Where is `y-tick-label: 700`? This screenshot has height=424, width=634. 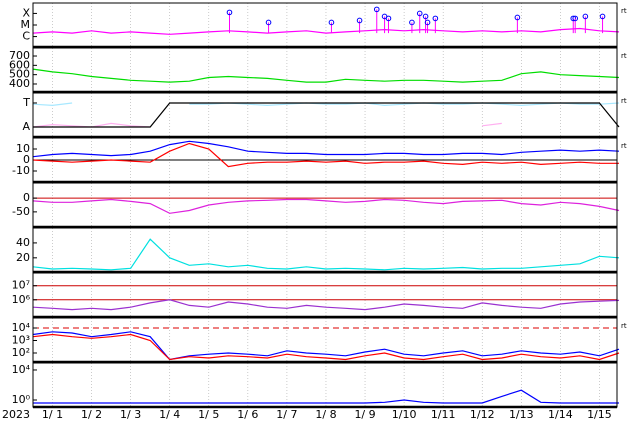 y-tick-label: 700 is located at coordinates (19, 55).